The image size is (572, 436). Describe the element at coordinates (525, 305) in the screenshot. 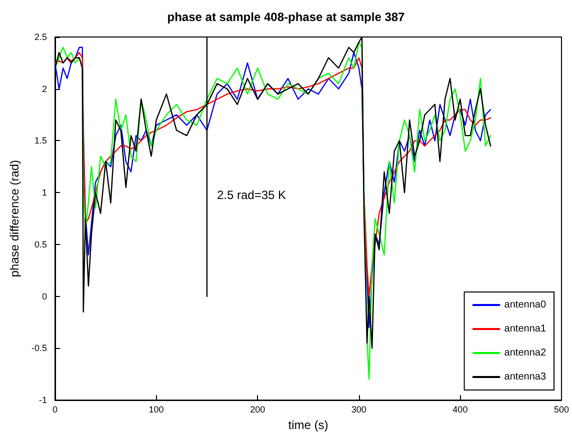

I see `legend-label: antenna0` at that location.